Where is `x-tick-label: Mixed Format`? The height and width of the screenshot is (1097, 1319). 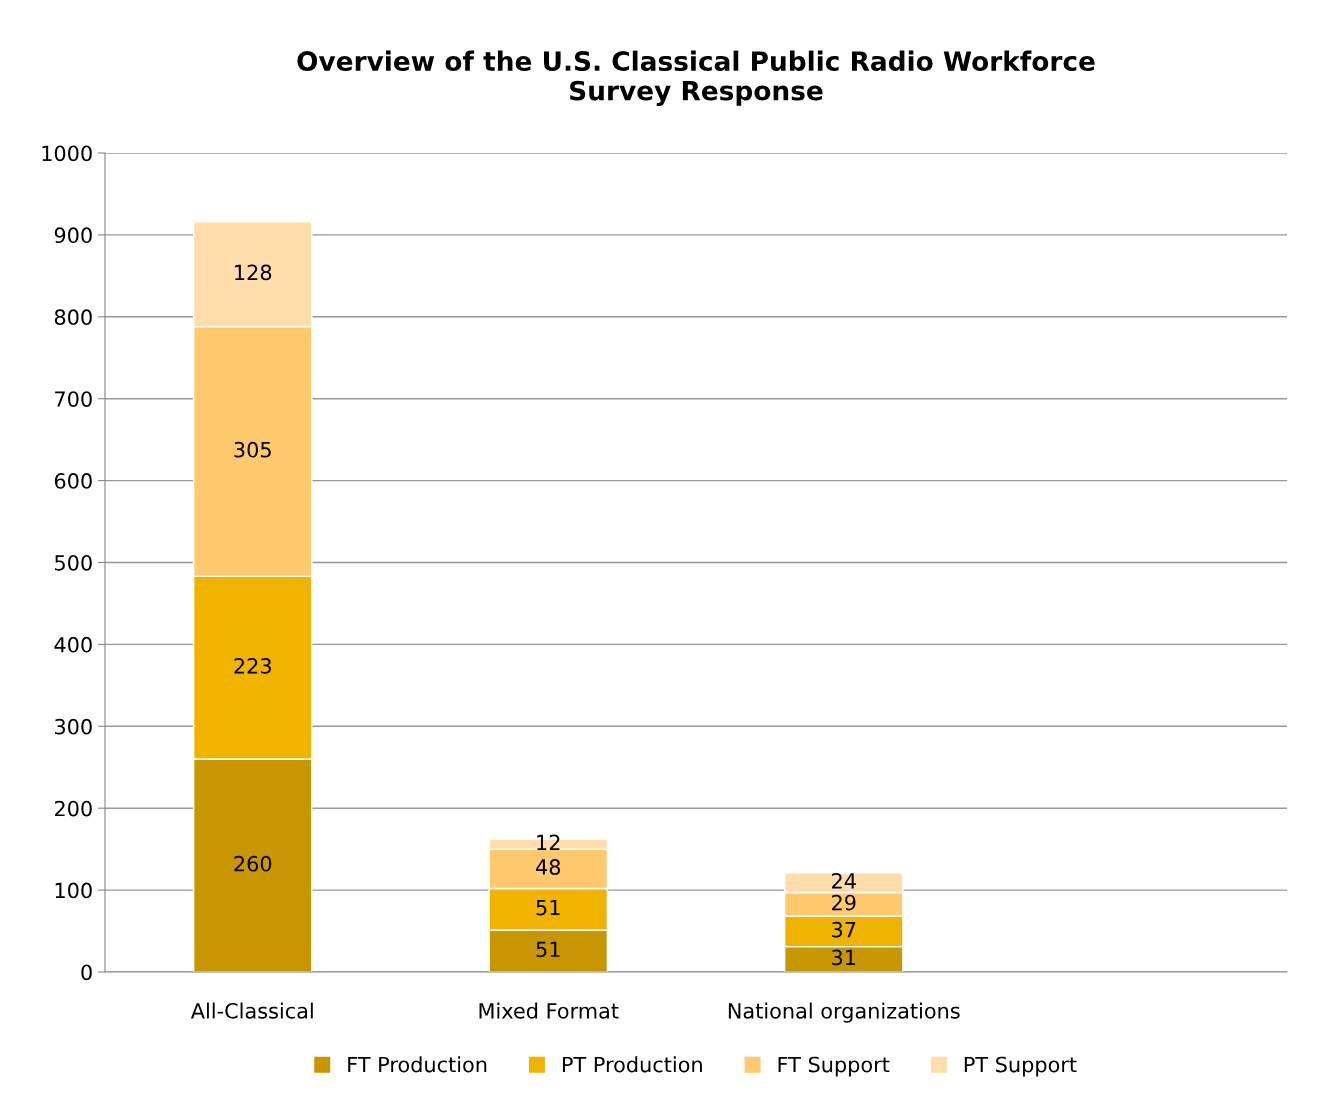
x-tick-label: Mixed Format is located at coordinates (549, 1010).